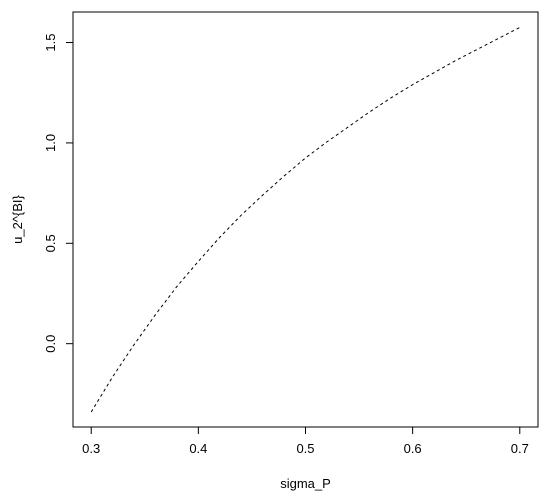 This screenshot has width=550, height=501. I want to click on y-axis: 0.0 0.5 1.0 1.5, so click(58, 193).